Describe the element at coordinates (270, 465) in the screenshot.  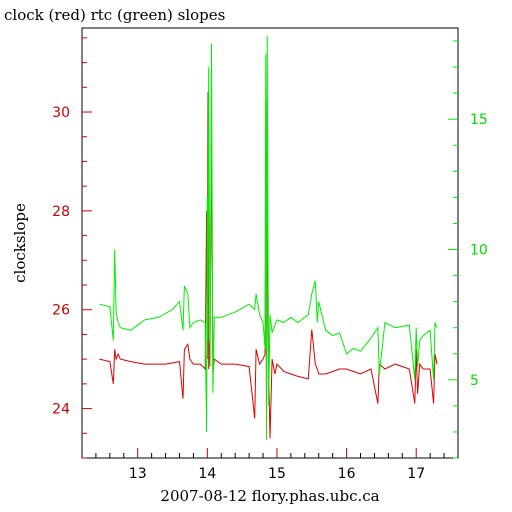
I see `x-axis: 13 14 15 16 17` at that location.